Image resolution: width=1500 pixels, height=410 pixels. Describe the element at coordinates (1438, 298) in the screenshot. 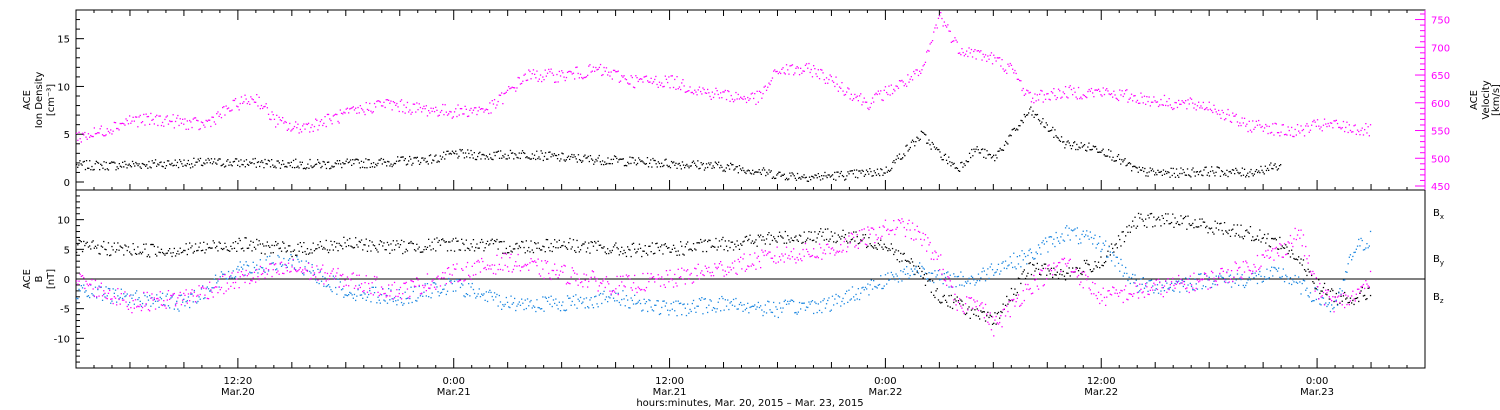

I see `legend-bz: Bz` at that location.